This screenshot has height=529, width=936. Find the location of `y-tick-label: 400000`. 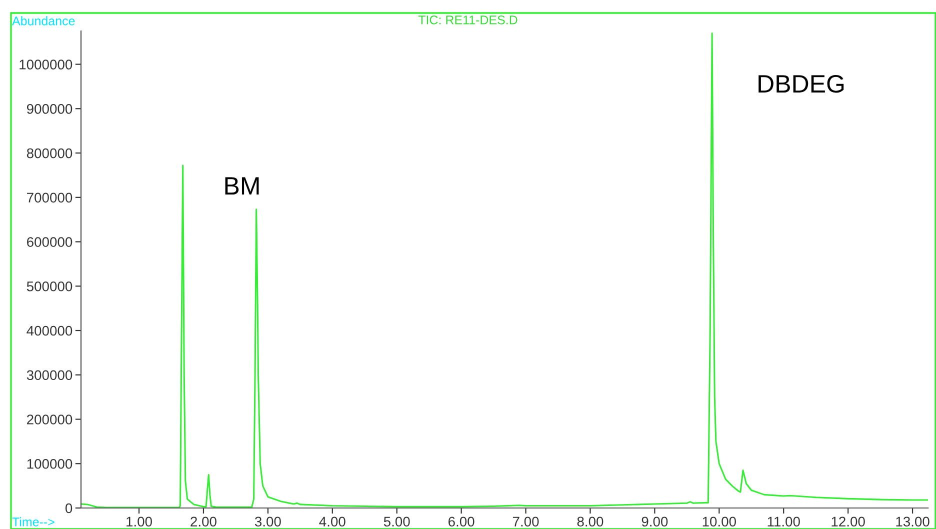

y-tick-label: 400000 is located at coordinates (49, 331).